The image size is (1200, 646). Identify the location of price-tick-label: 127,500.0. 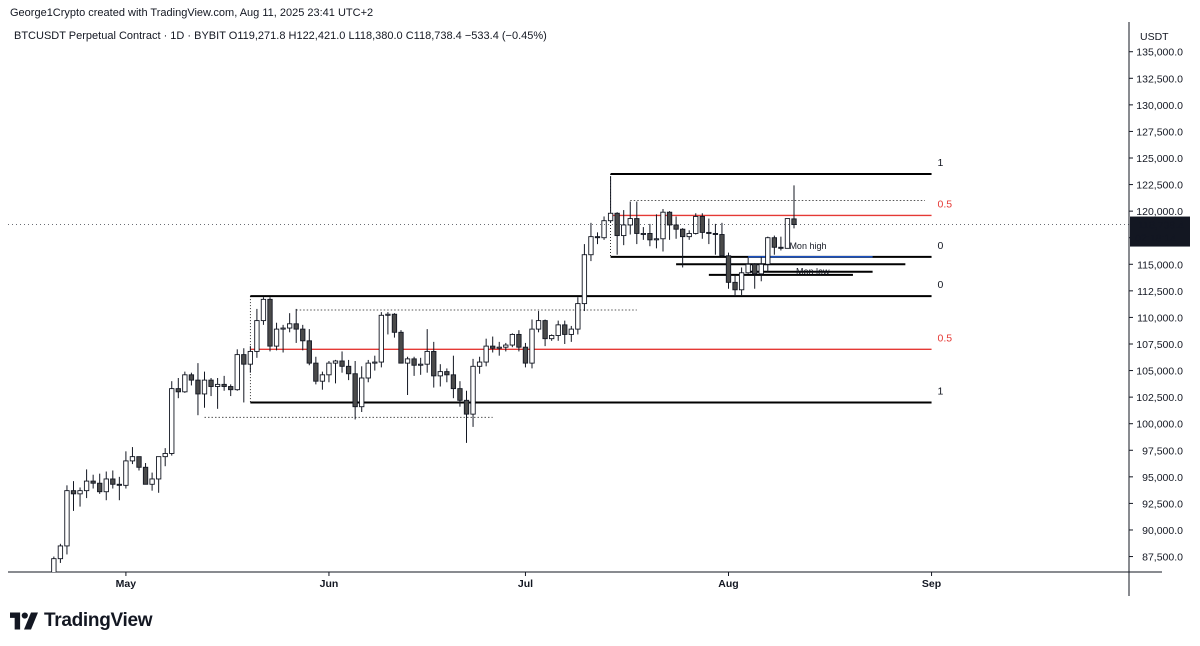
(1159, 132).